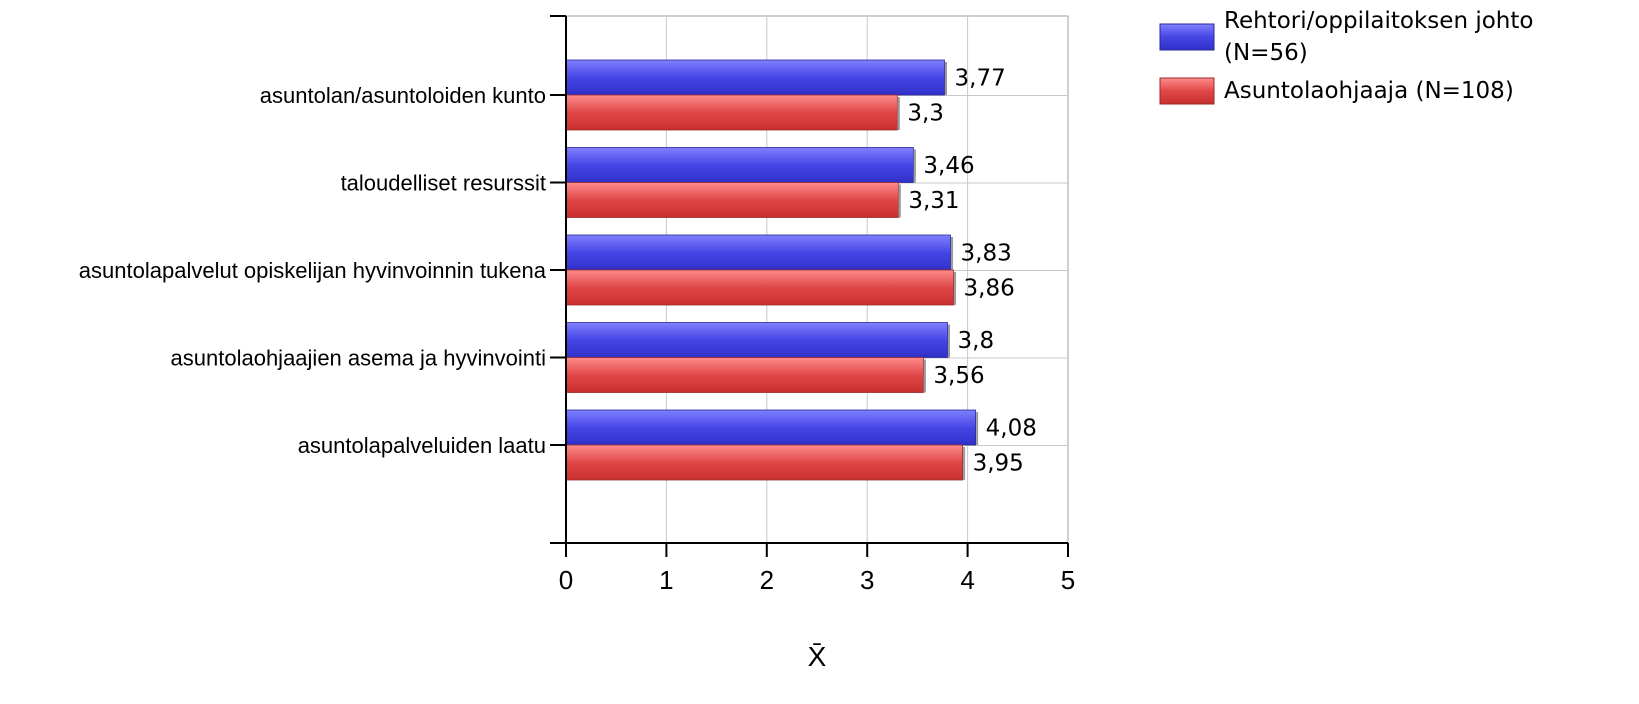 The height and width of the screenshot is (704, 1639). What do you see at coordinates (933, 201) in the screenshot?
I see `data-label: 3,31` at bounding box center [933, 201].